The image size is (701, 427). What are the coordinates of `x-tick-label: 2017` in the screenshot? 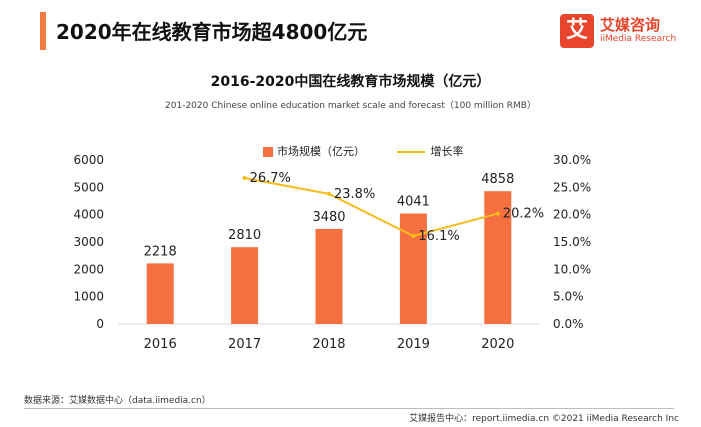 It's located at (244, 344).